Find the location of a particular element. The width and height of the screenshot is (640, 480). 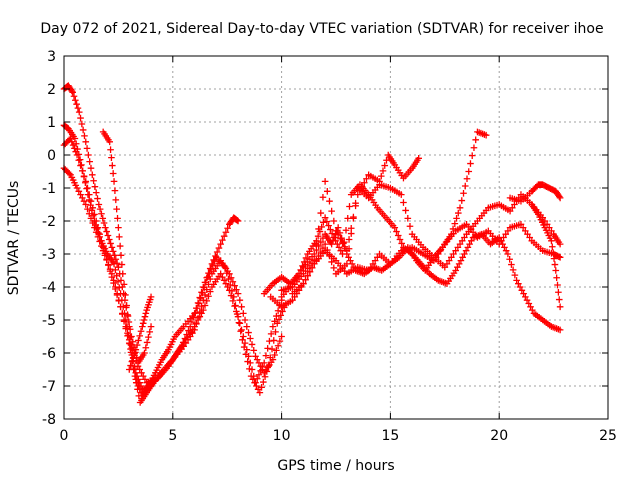

y-tick-label: -5 is located at coordinates (49, 321).